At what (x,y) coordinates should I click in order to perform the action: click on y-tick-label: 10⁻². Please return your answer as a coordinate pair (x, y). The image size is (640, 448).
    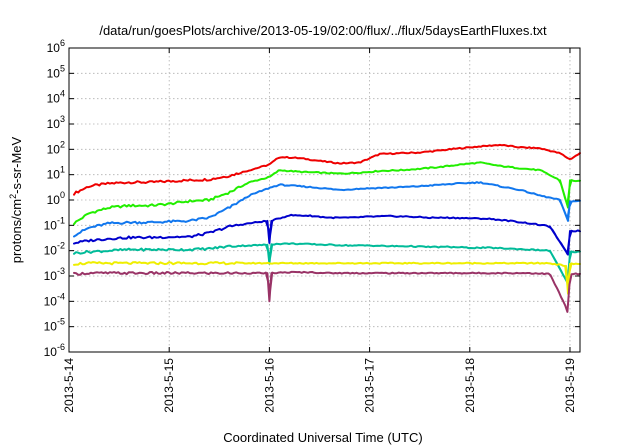
    Looking at the image, I should click on (54, 249).